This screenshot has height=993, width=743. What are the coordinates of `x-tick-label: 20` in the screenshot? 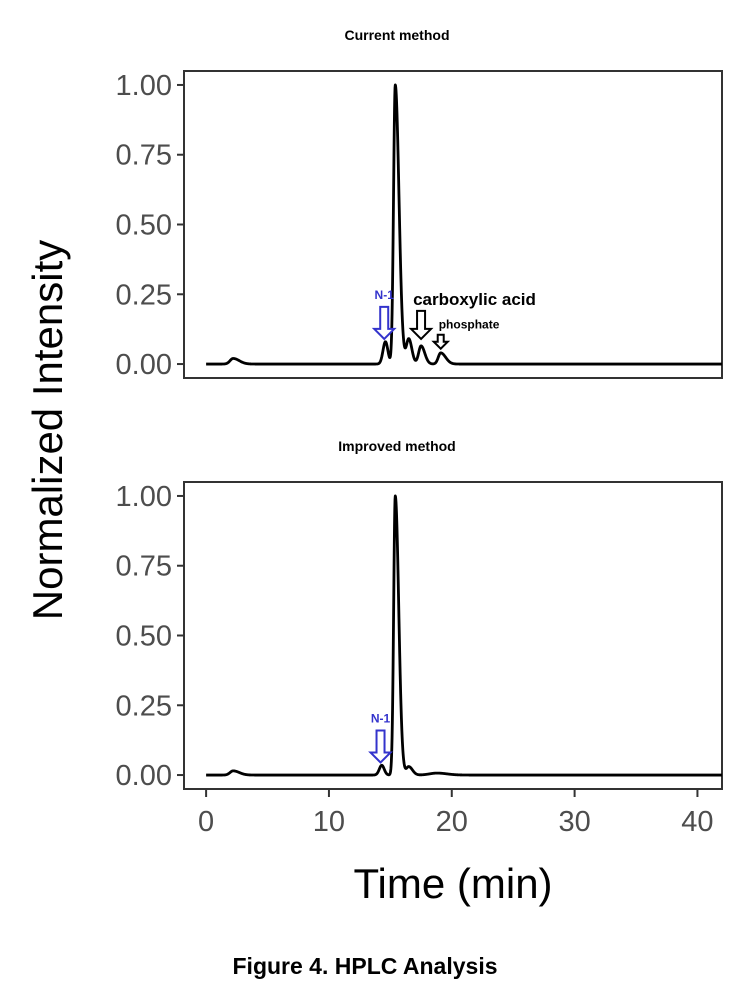 It's located at (452, 822).